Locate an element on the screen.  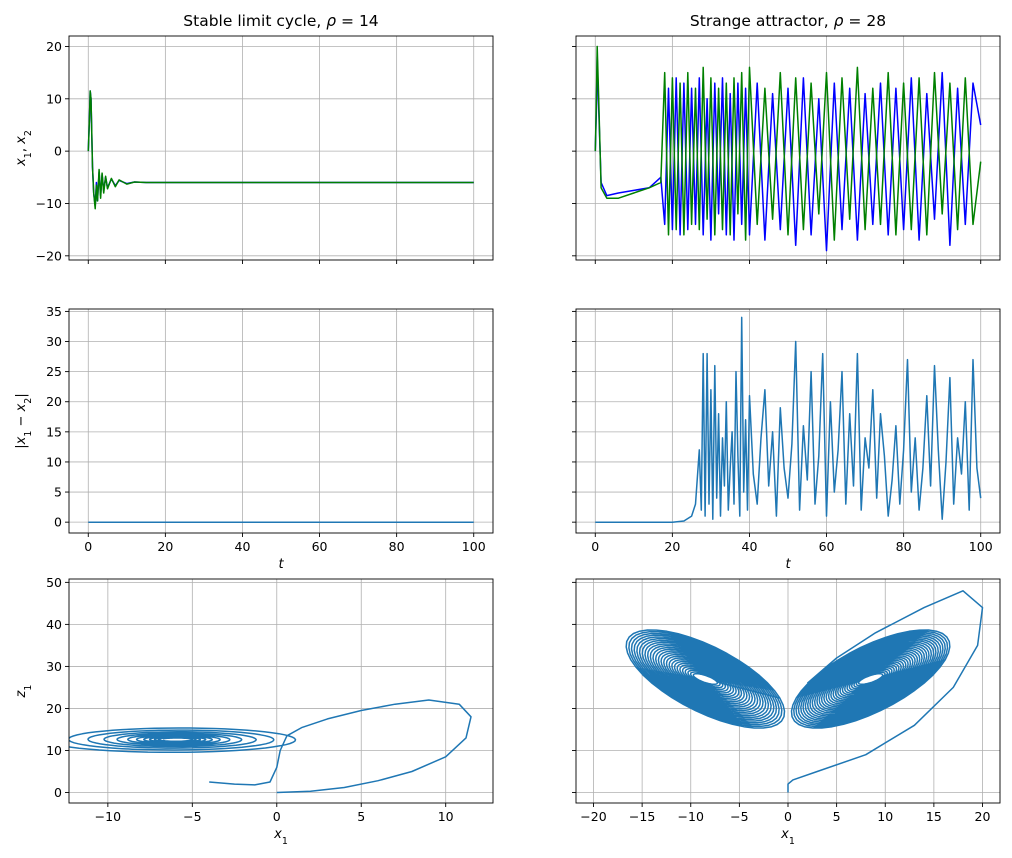
y-axis-label: x1, x2 is located at coordinates (24, 148).